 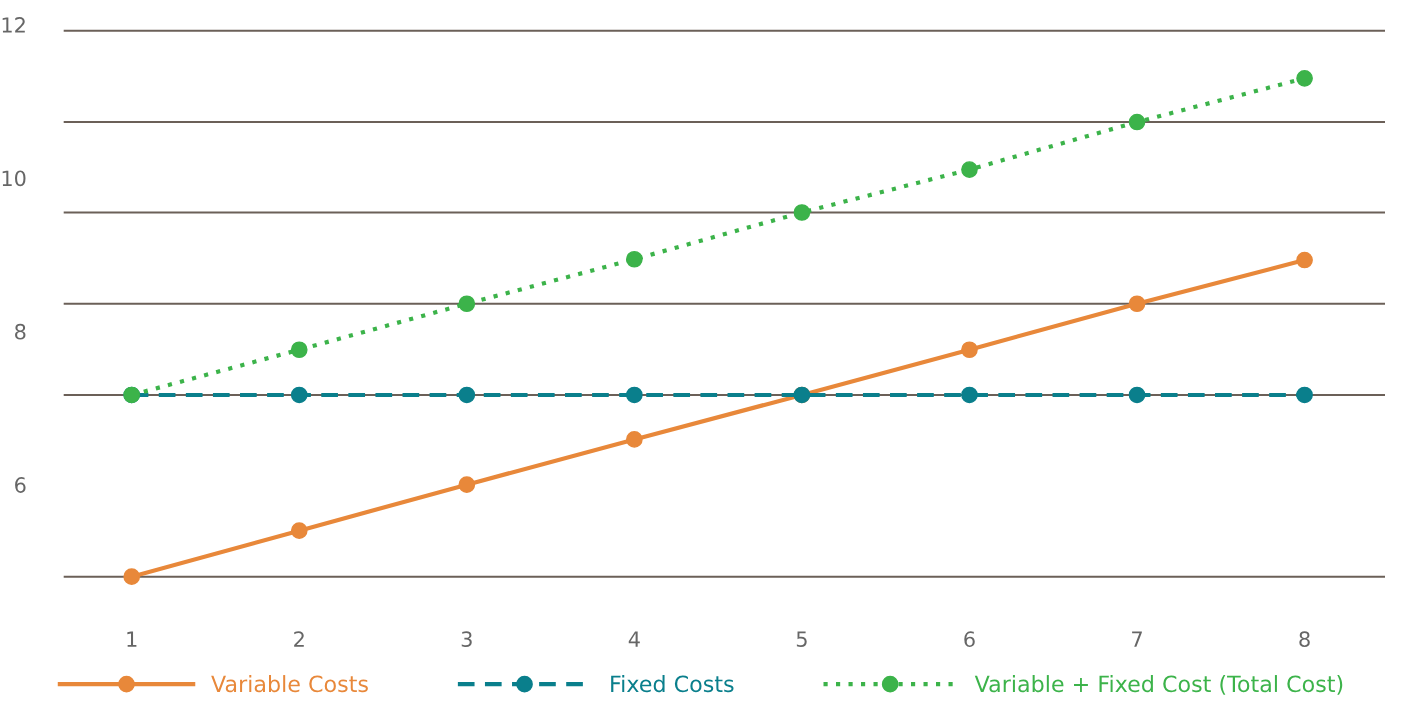 What do you see at coordinates (289, 684) in the screenshot?
I see `text: Variable Costs` at bounding box center [289, 684].